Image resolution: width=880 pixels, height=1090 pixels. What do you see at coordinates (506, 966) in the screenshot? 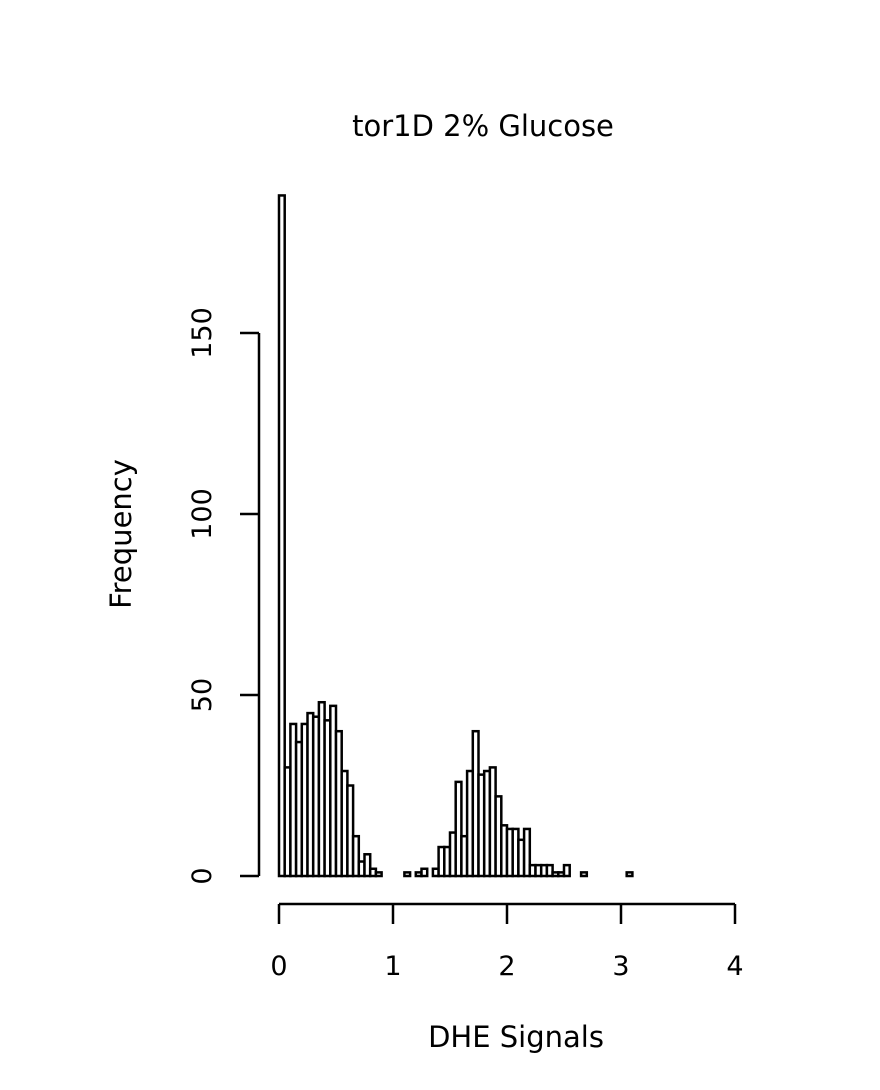
I see `x-tick-label: 2` at bounding box center [506, 966].